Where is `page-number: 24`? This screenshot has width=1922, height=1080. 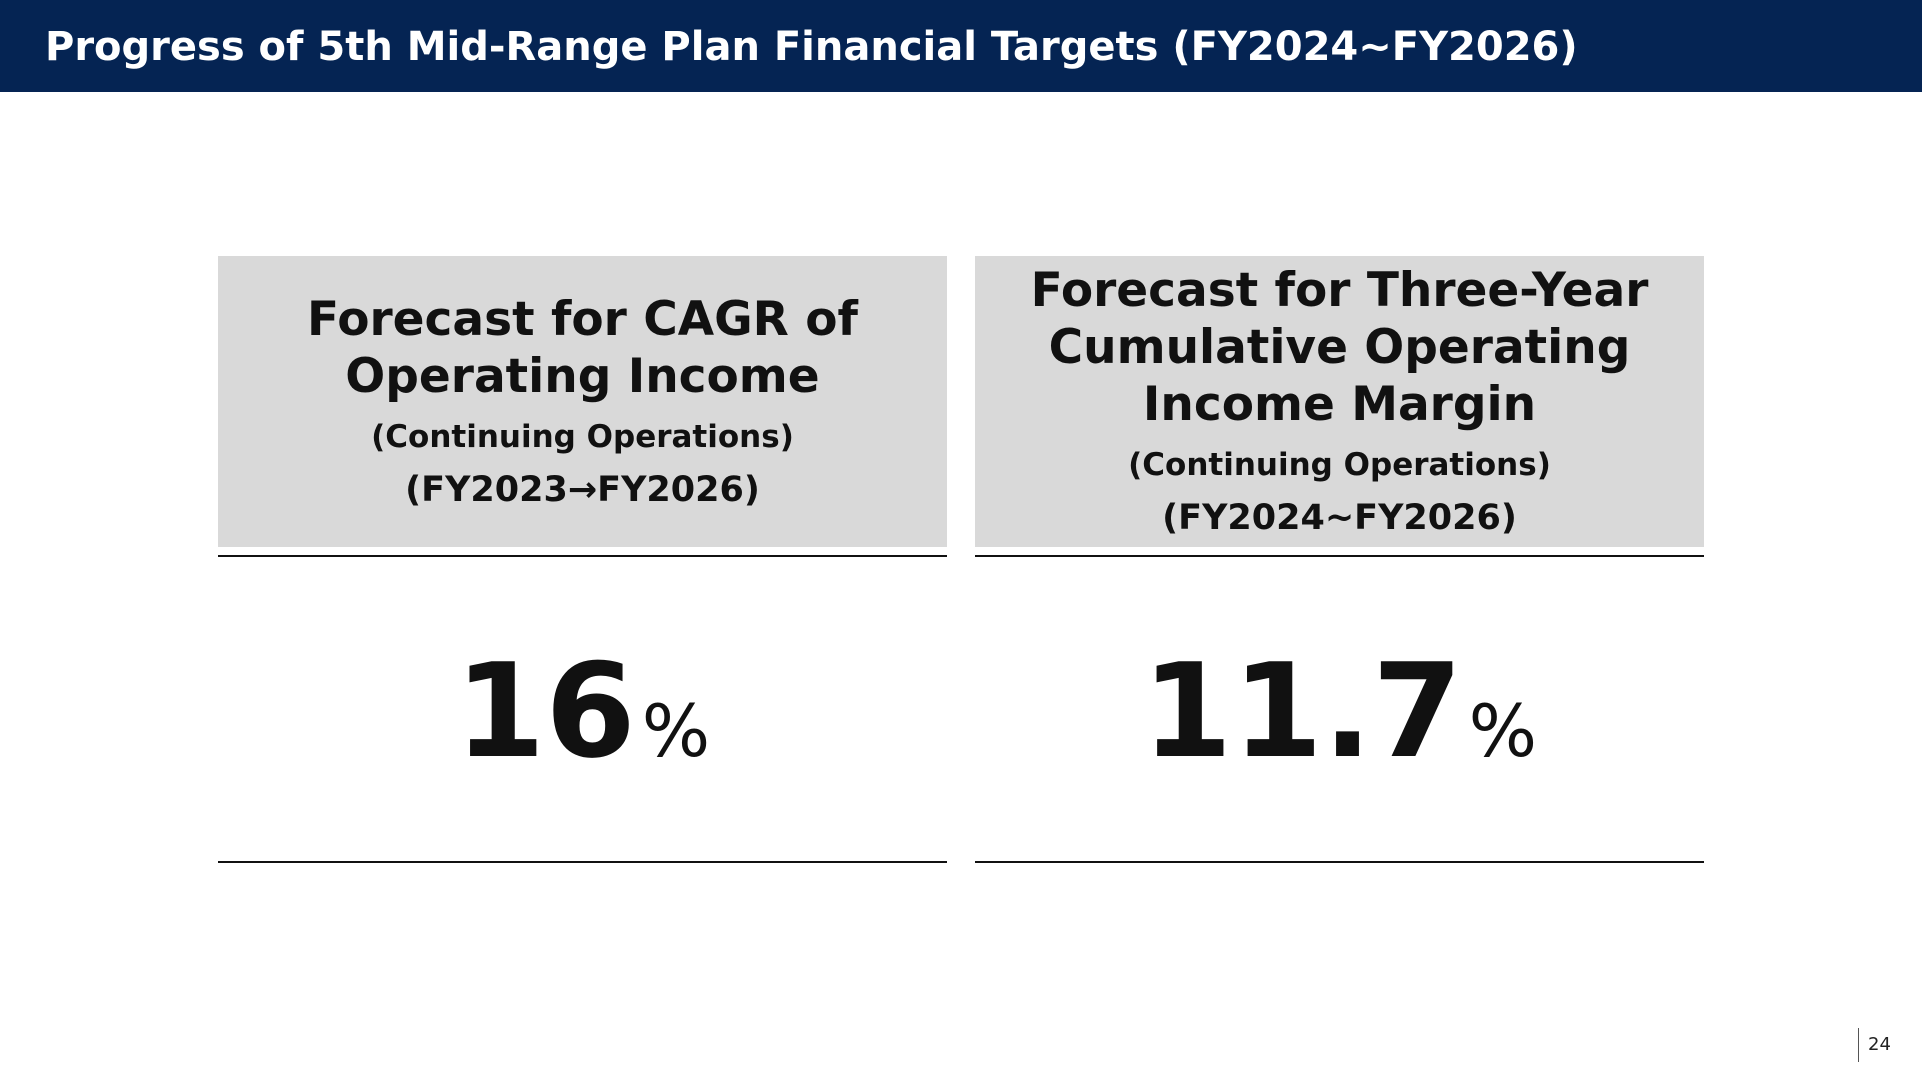 page-number: 24 is located at coordinates (1879, 1044).